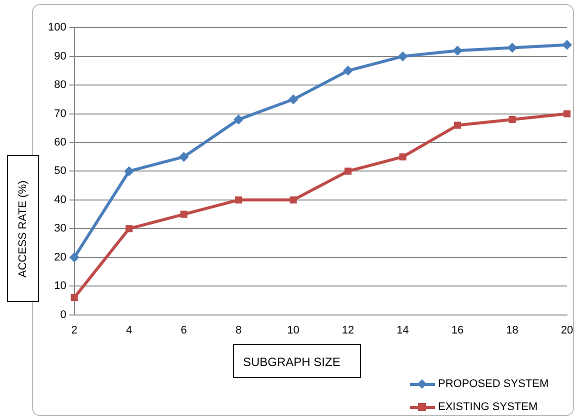 The width and height of the screenshot is (577, 420). I want to click on y-tick-label: 60, so click(60, 142).